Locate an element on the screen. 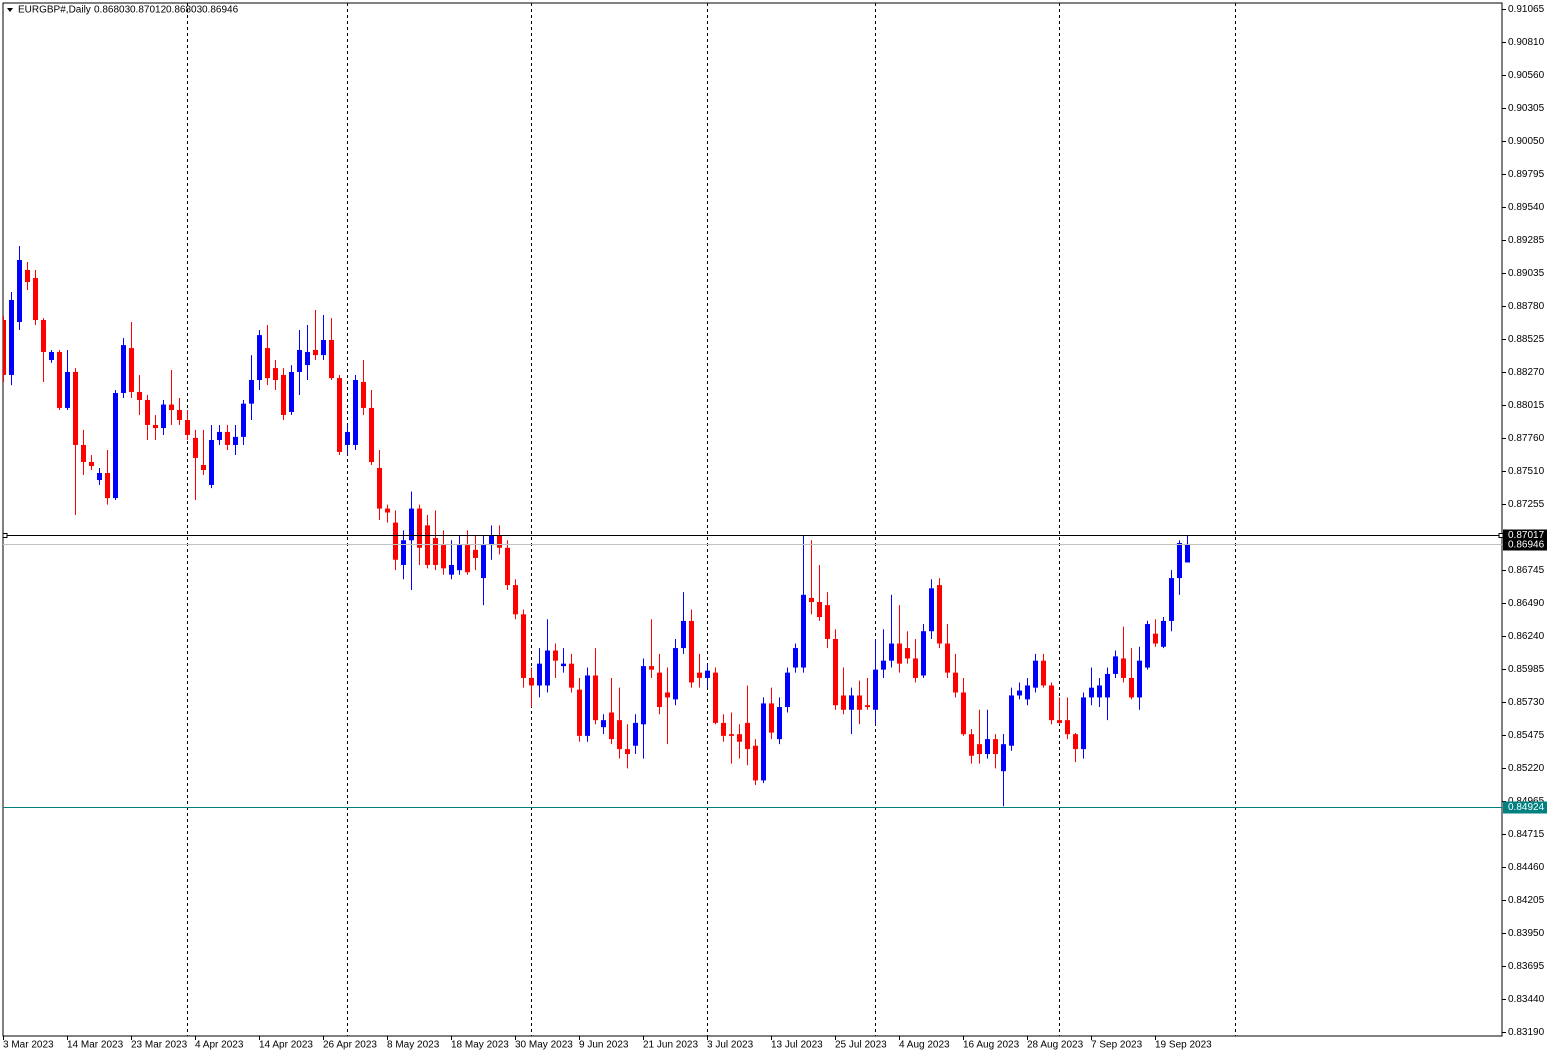  y-tick-label: 0.84460 is located at coordinates (1526, 867).